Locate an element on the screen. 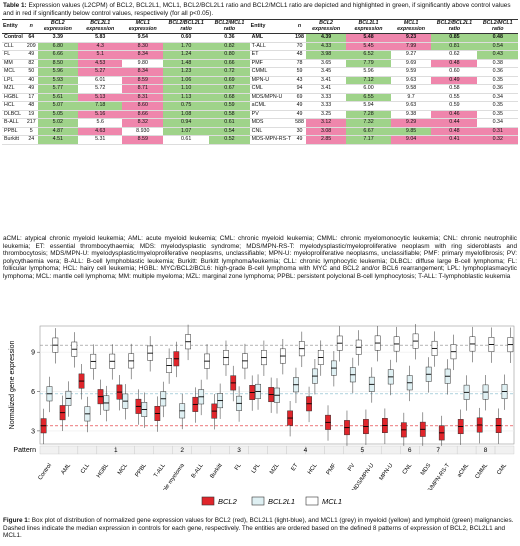 The width and height of the screenshot is (520, 546). value-cell: 7.28 is located at coordinates (368, 114).